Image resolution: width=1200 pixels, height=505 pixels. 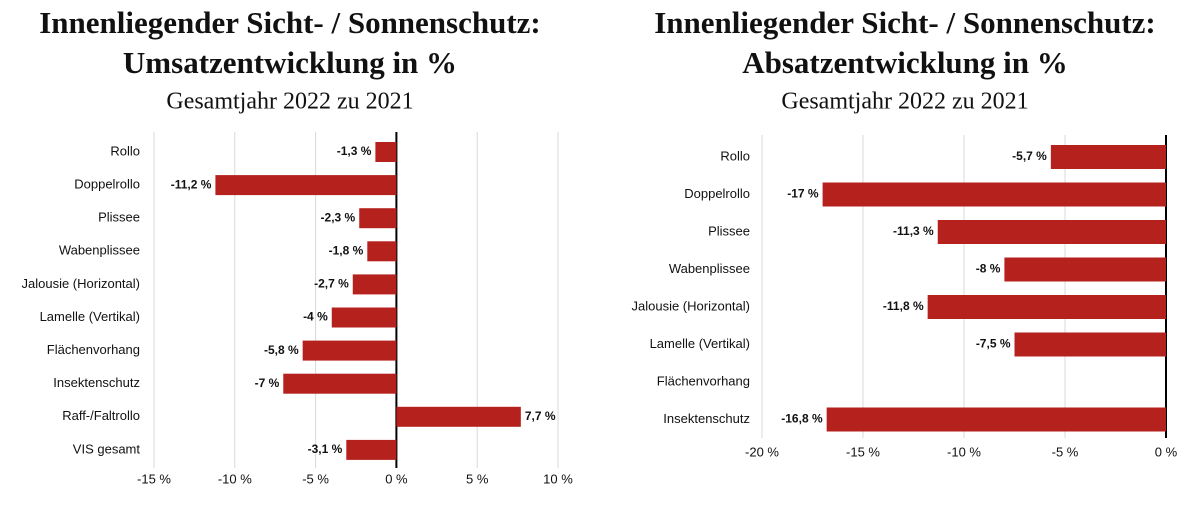 I want to click on x-tick-label: -20 %, so click(x=762, y=451).